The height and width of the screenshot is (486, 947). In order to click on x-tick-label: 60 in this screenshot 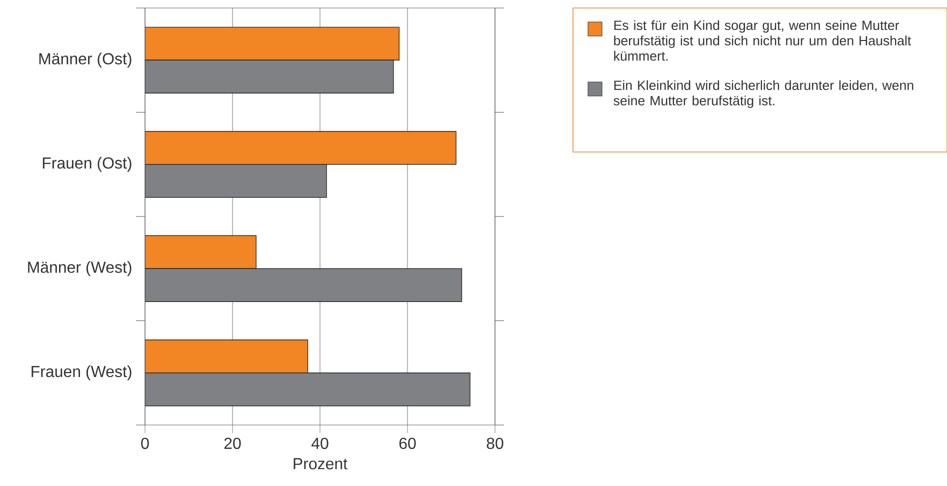, I will do `click(407, 444)`.